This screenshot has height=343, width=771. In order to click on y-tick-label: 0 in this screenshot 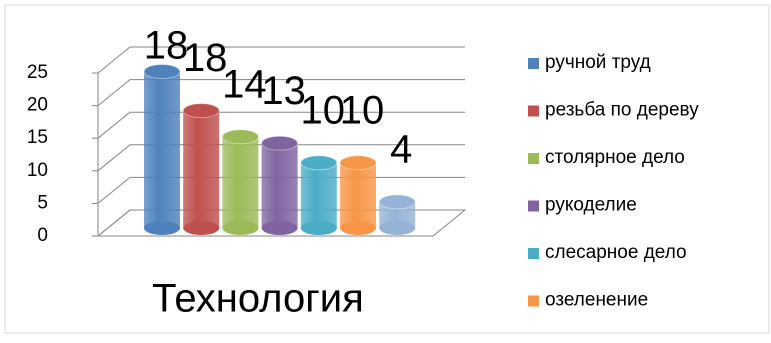, I will do `click(42, 235)`.